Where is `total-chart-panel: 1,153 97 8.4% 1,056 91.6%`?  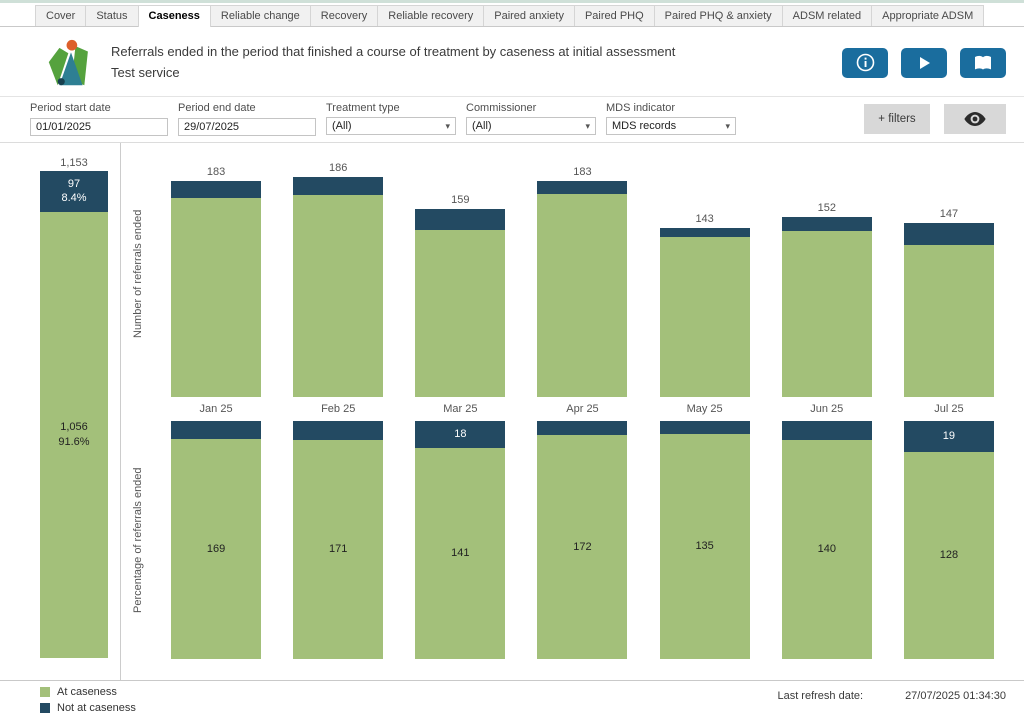
total-chart-panel: 1,153 97 8.4% 1,056 91.6% is located at coordinates (60, 411).